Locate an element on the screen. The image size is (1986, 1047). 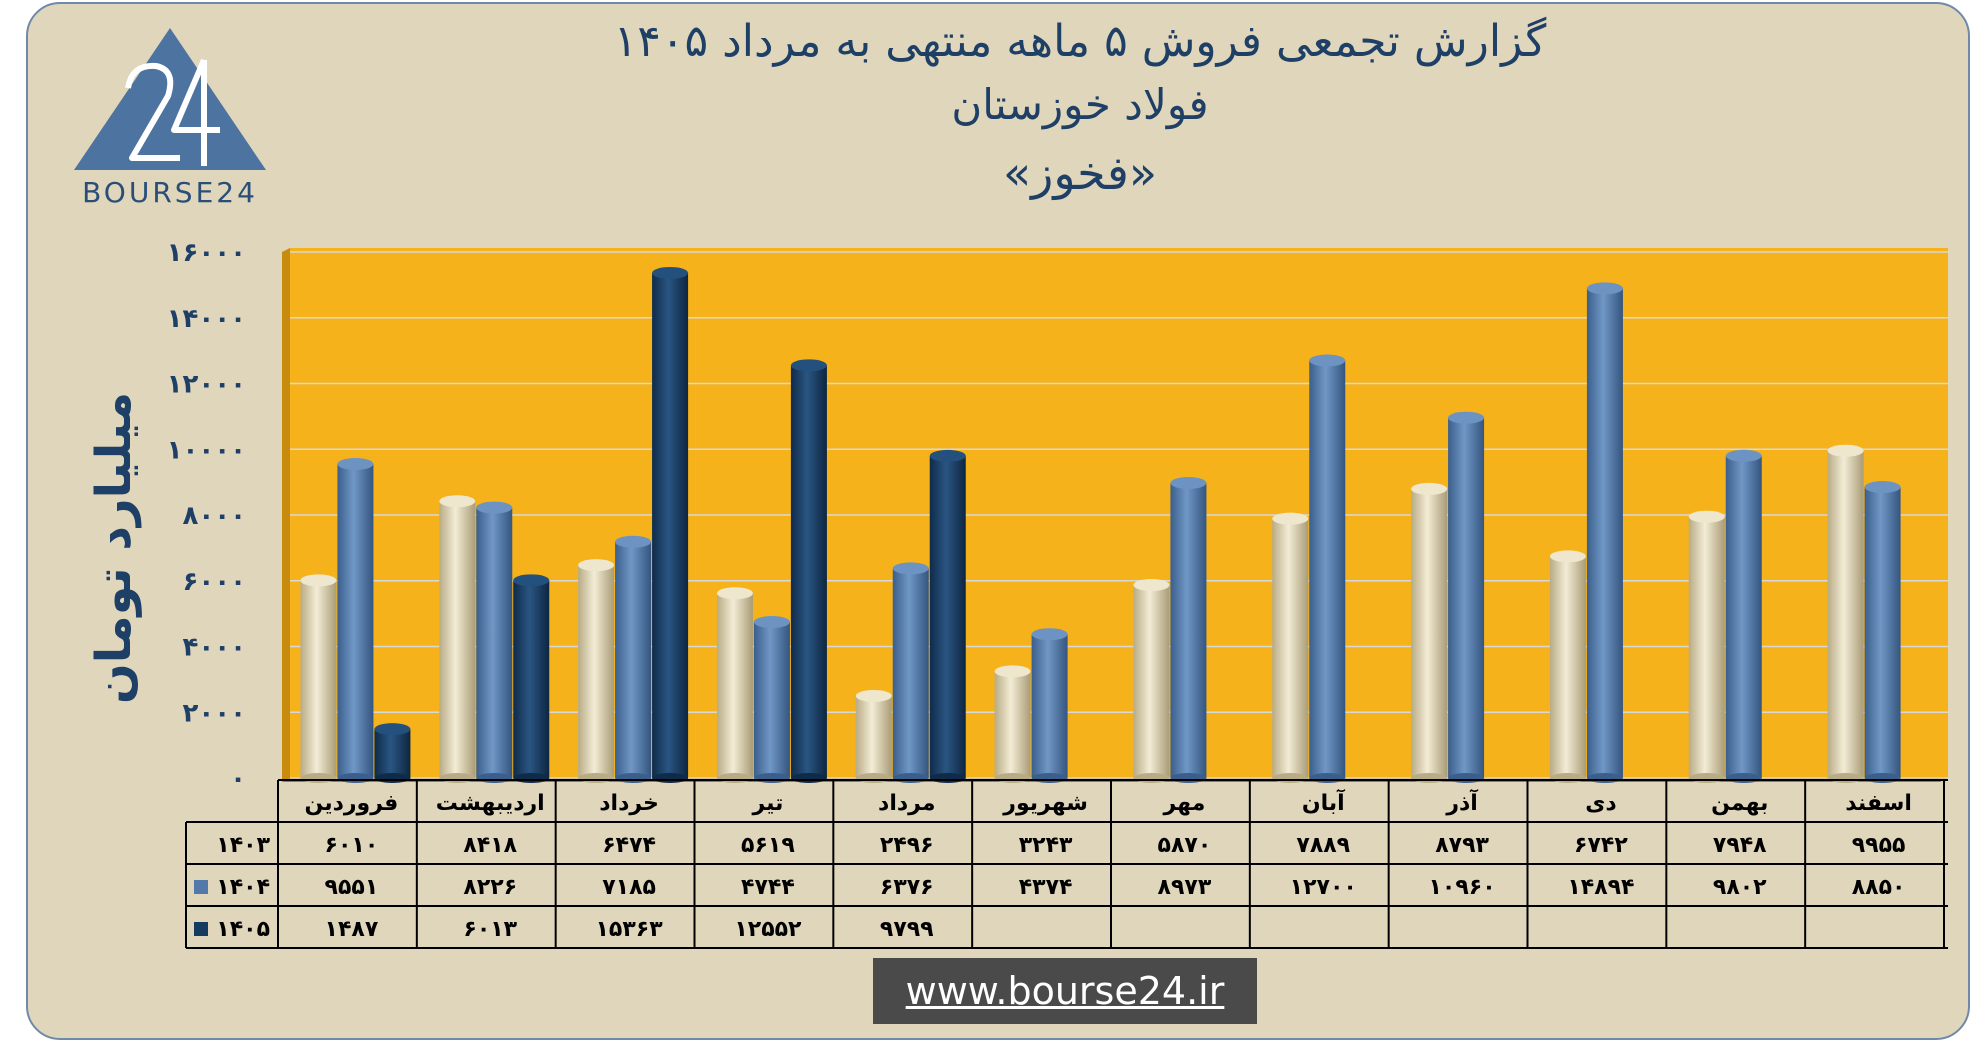
category-label: تیر is located at coordinates (767, 803).